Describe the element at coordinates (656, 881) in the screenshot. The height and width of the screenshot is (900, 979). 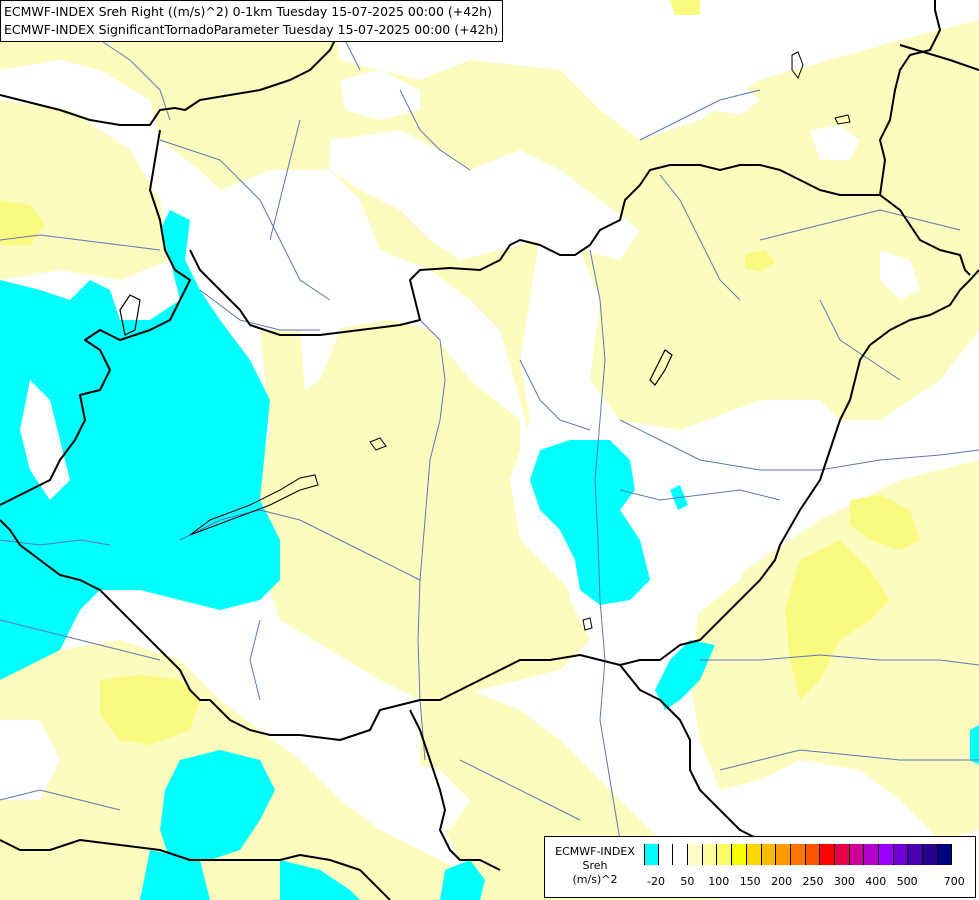
I see `legend-tick-label: -20` at that location.